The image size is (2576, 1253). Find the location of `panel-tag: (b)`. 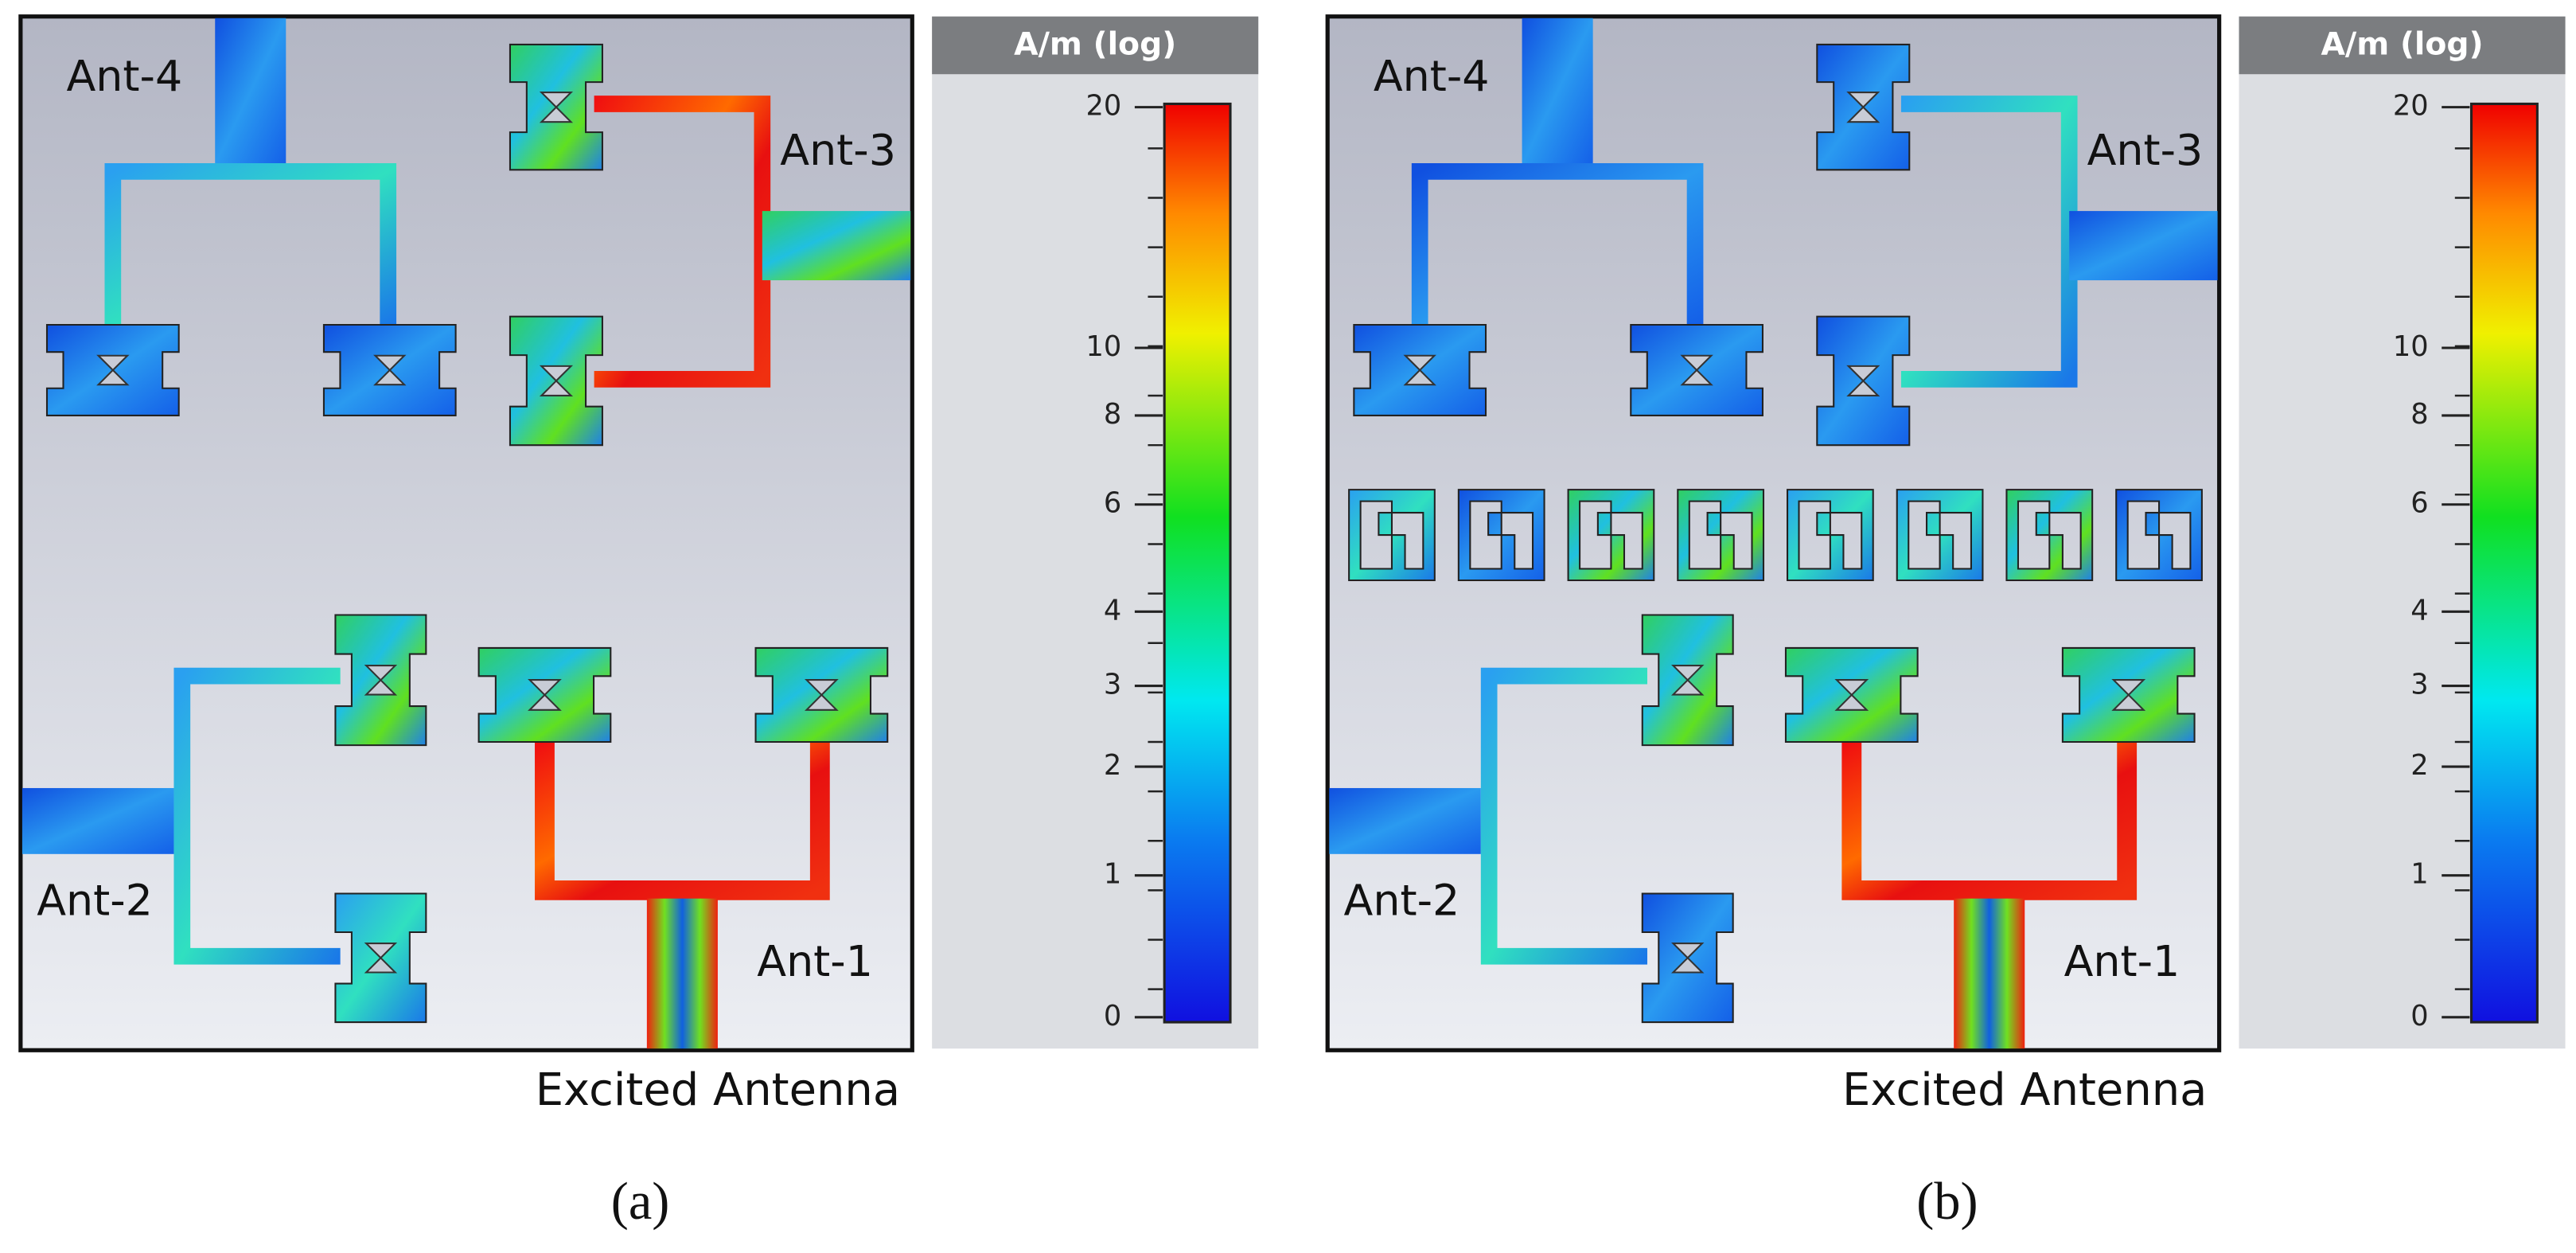

panel-tag: (b) is located at coordinates (1947, 1202).